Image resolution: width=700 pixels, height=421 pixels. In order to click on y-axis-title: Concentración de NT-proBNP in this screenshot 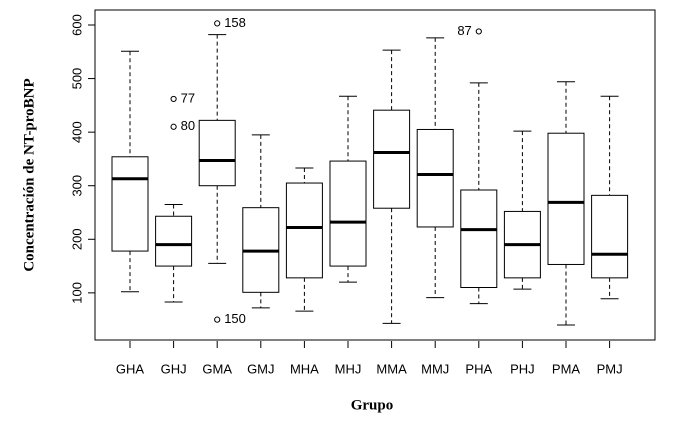, I will do `click(29, 174)`.